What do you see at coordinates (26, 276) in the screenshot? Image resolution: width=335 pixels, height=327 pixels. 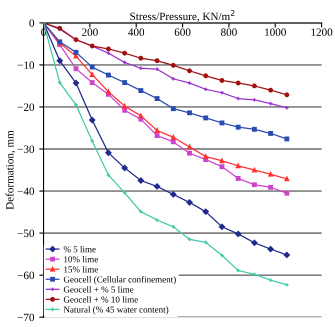 I see `y-tick-label: −60` at bounding box center [26, 276].